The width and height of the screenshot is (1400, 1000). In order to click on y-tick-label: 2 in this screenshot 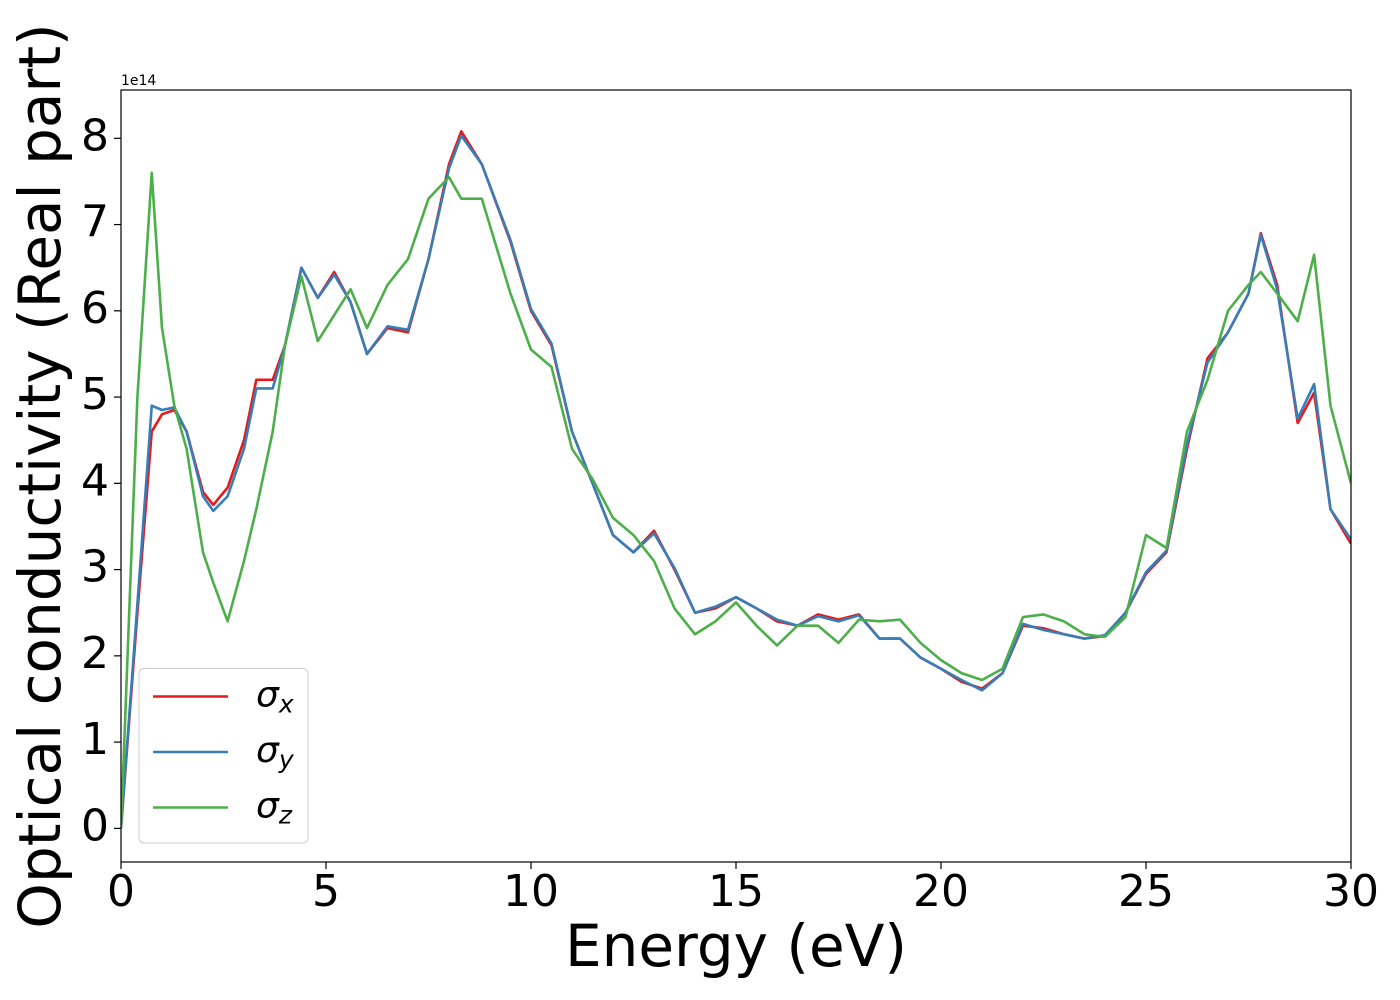, I will do `click(95, 653)`.